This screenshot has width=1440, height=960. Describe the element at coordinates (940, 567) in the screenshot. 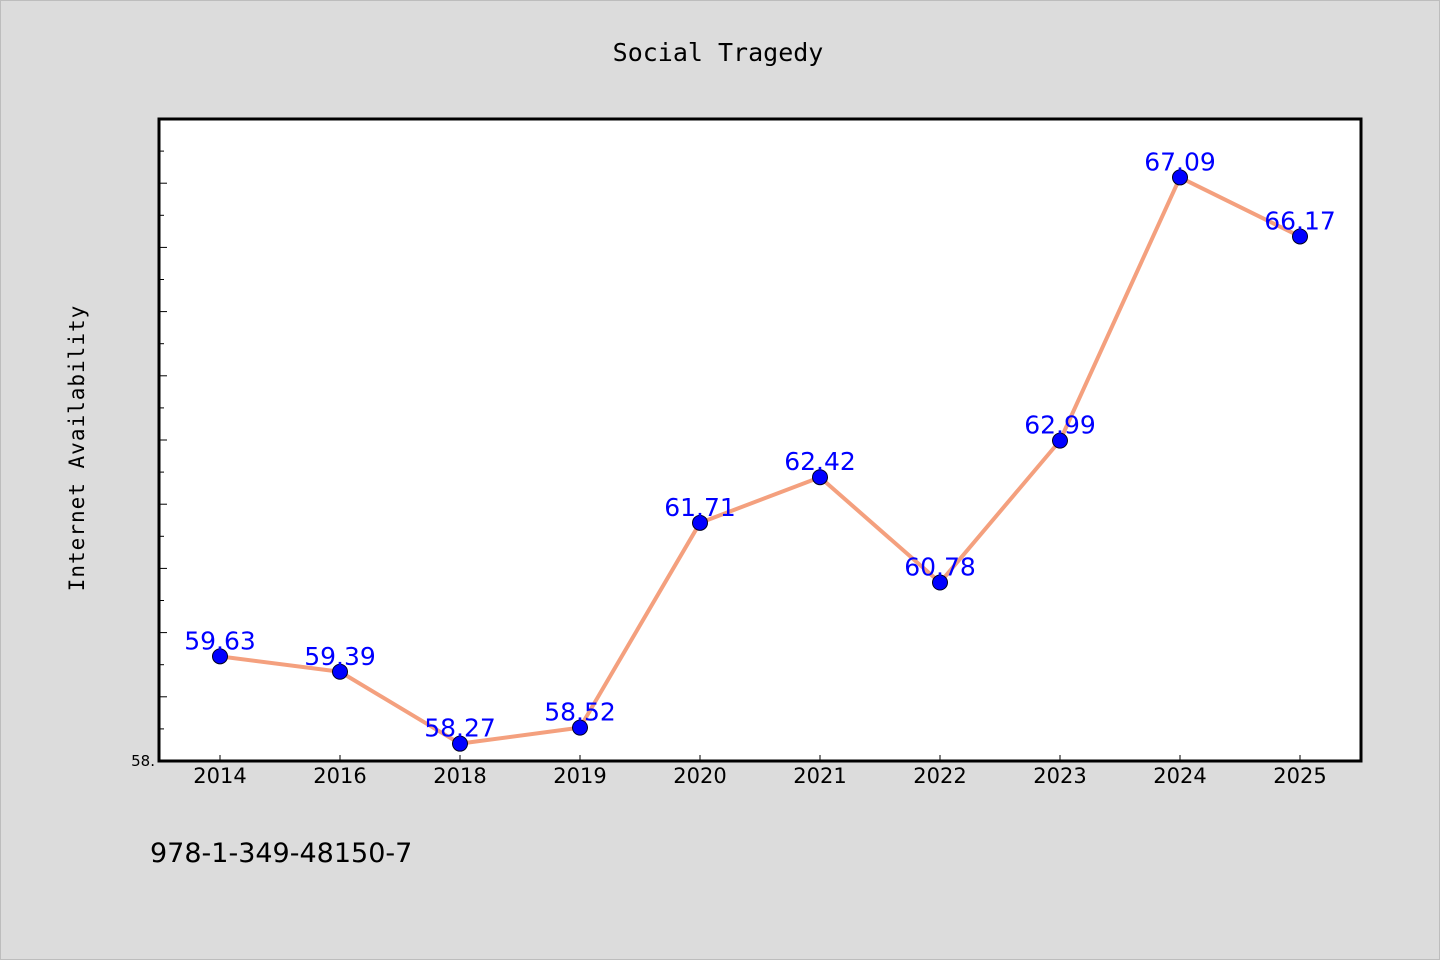

I see `data-label: 60.78` at that location.